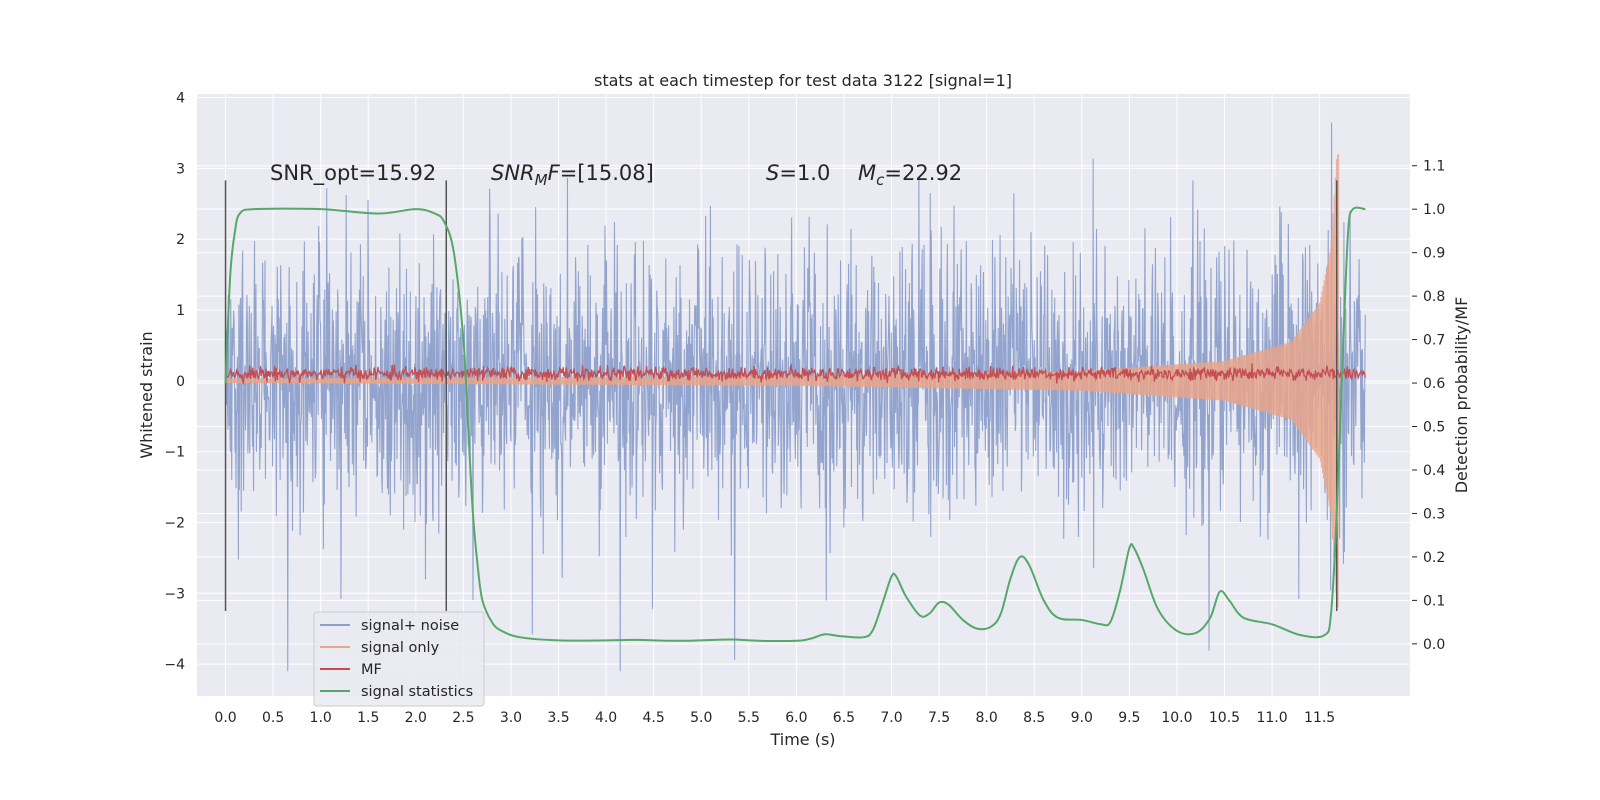  Describe the element at coordinates (1434, 428) in the screenshot. I see `y2-tick-label: 0.5` at that location.